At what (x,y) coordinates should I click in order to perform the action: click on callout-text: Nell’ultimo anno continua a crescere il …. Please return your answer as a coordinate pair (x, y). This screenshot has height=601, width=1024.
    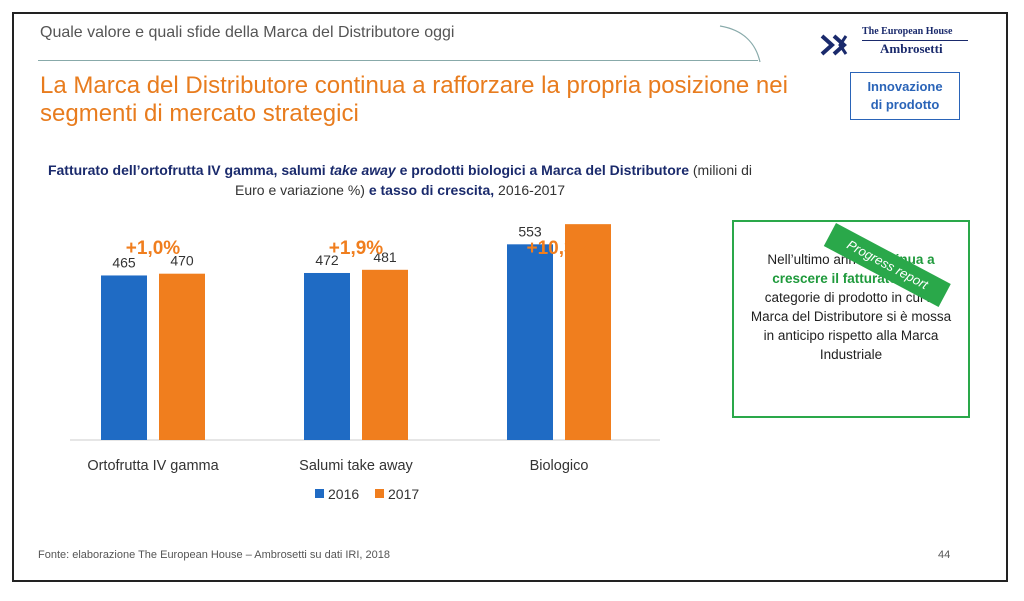
    Looking at the image, I should click on (851, 307).